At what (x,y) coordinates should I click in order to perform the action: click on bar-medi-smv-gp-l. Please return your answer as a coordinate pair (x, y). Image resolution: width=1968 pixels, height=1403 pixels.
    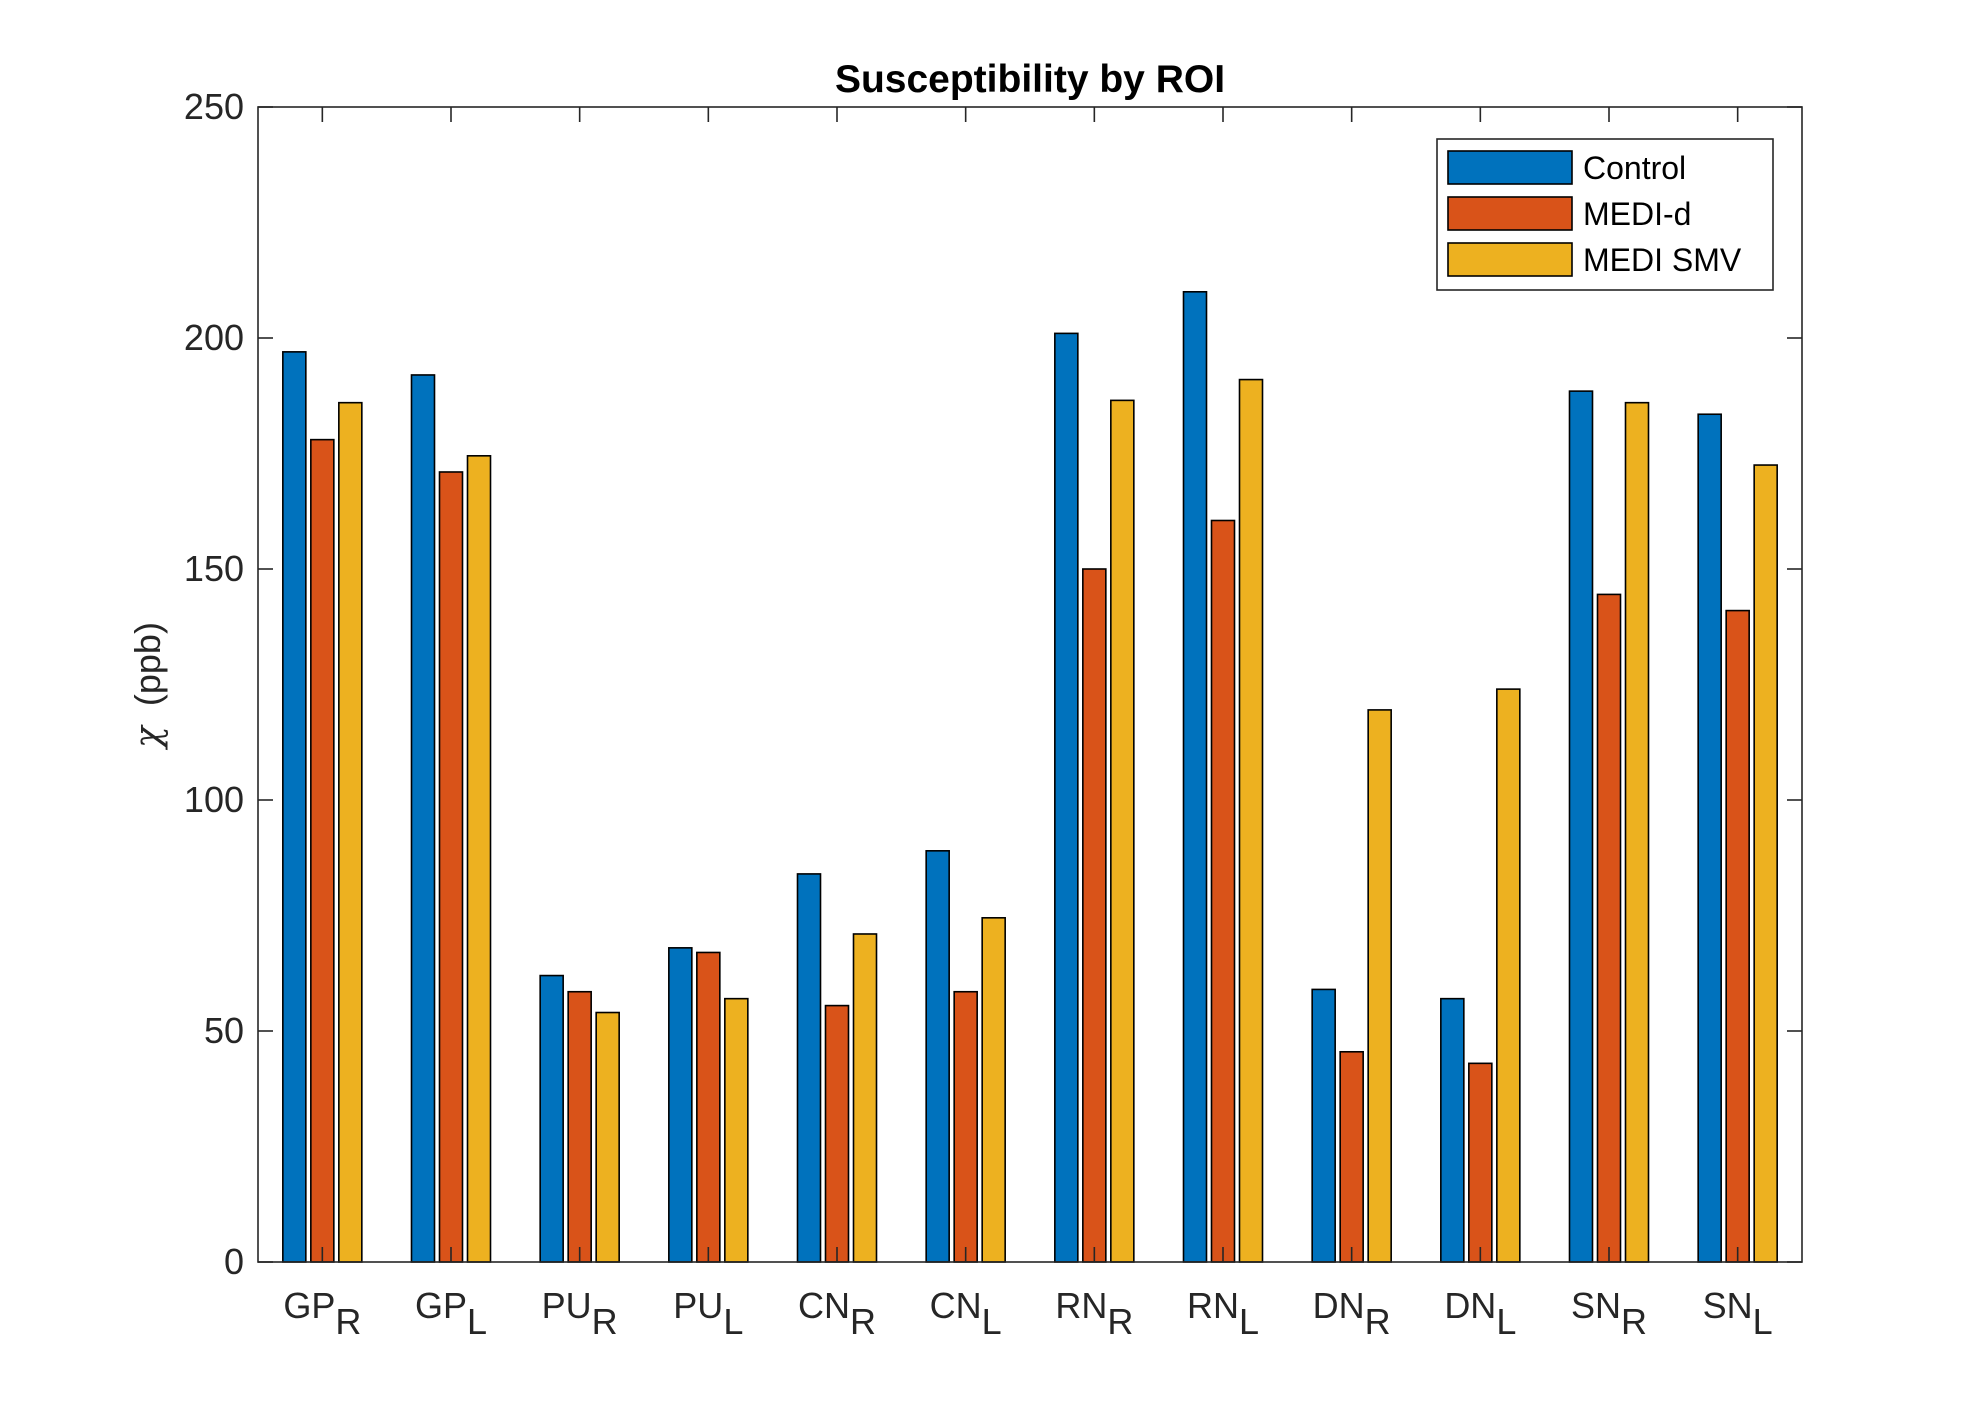
    Looking at the image, I should click on (479, 859).